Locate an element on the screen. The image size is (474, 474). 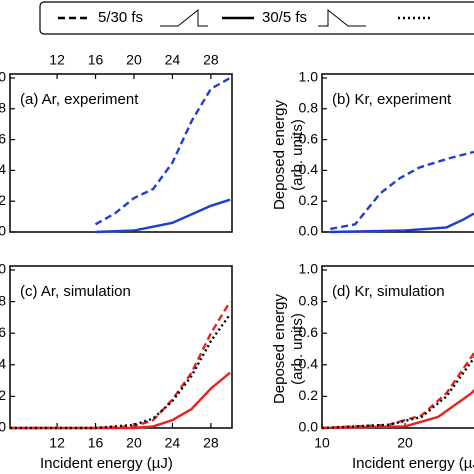
panel-label: (a) Ar, experiment is located at coordinates (79, 99).